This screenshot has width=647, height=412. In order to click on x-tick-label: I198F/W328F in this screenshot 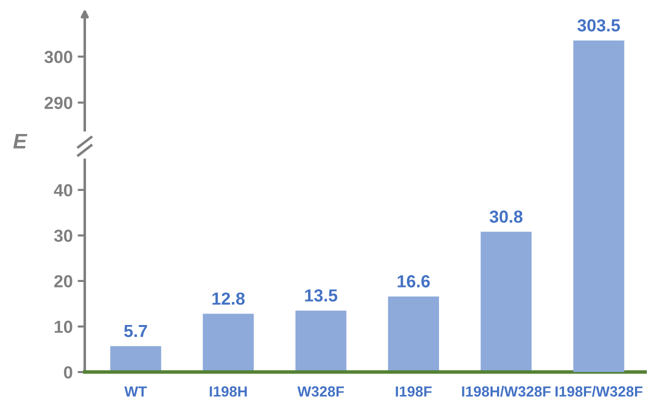, I will do `click(599, 391)`.